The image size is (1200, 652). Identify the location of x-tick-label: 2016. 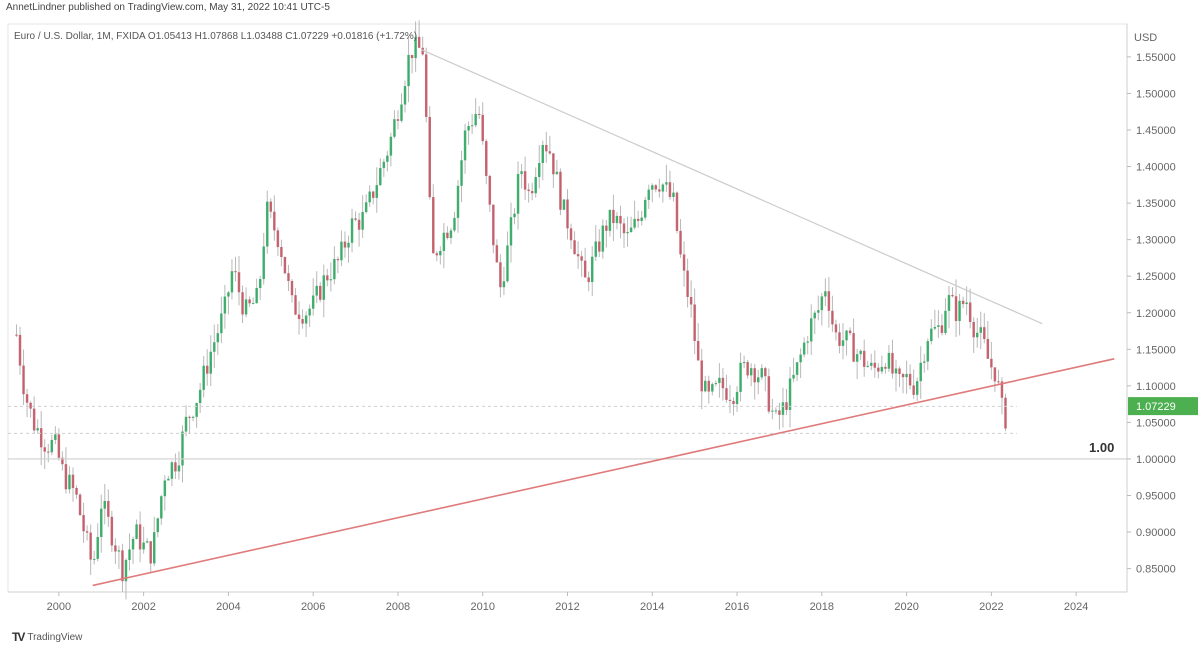
(737, 607).